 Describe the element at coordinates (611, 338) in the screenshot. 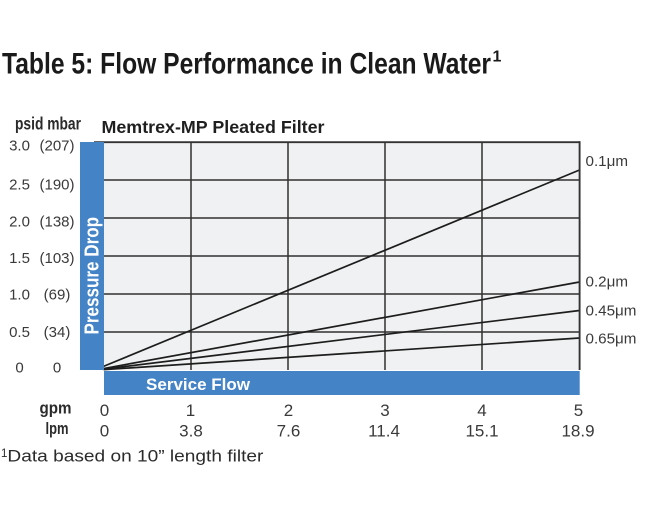

I see `svg-text: 0.65μm` at that location.